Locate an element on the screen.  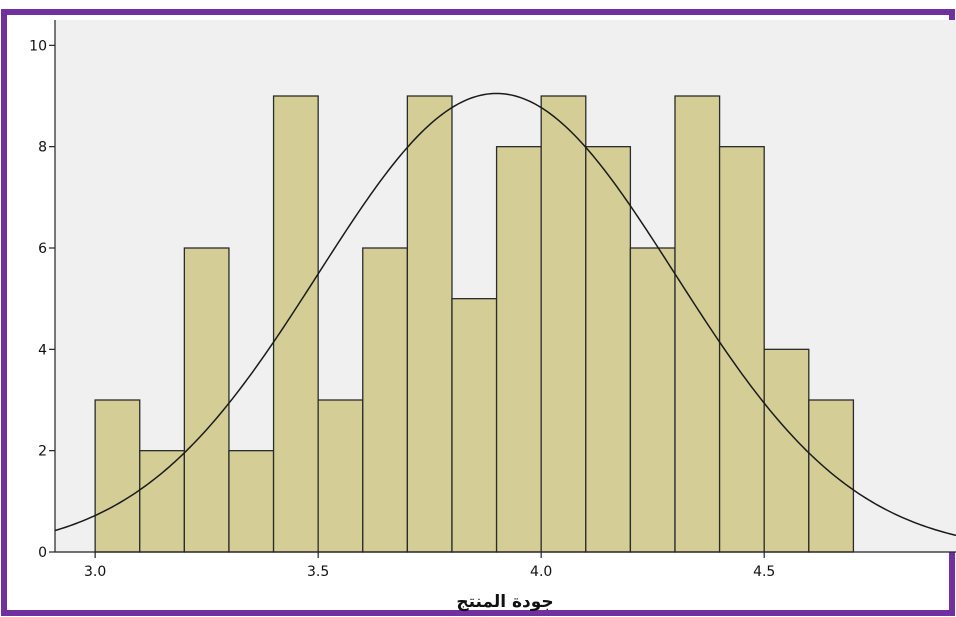
y-tick-label: 4 is located at coordinates (42, 350).